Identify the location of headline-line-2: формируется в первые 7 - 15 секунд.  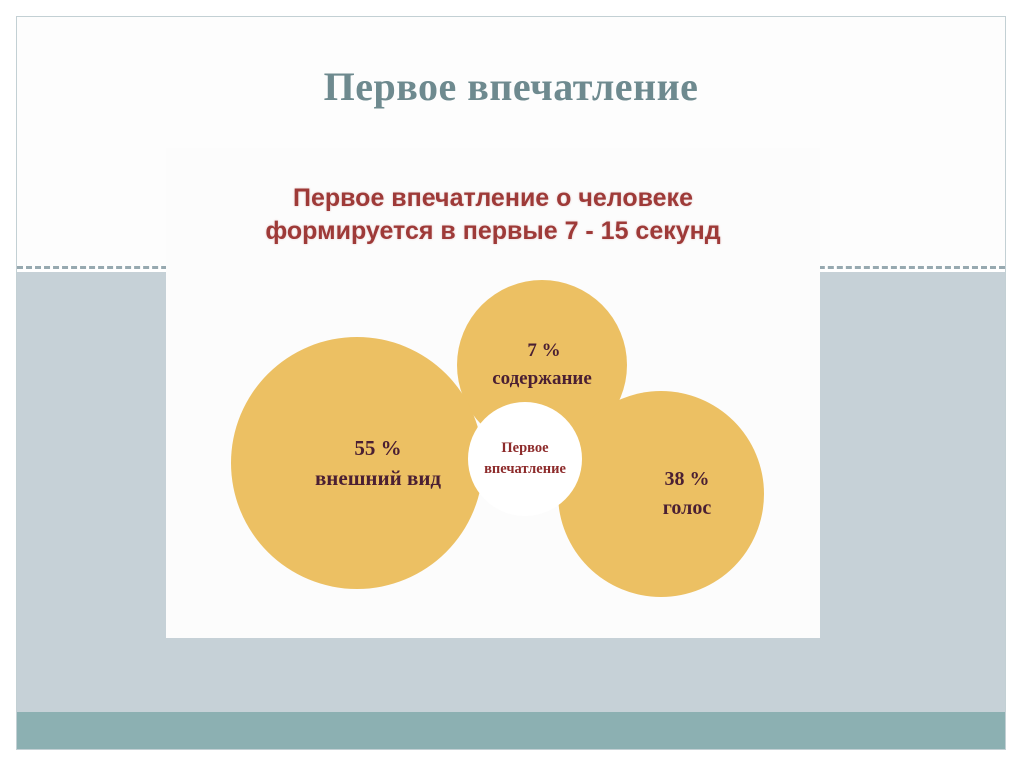
(493, 231).